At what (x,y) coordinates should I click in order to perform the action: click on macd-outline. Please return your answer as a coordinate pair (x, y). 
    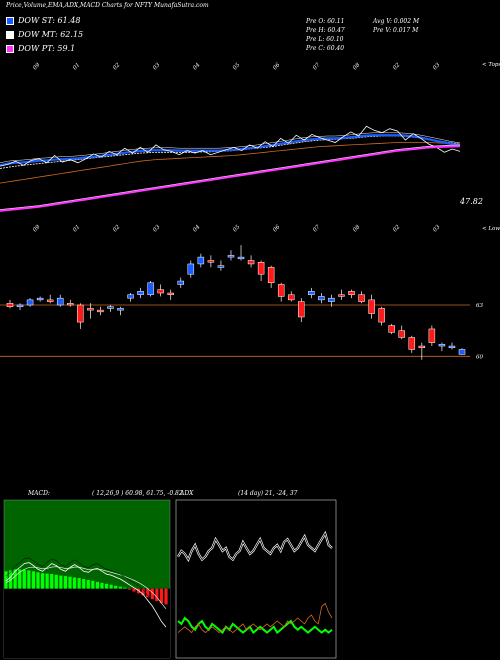
    Looking at the image, I should click on (86, 590).